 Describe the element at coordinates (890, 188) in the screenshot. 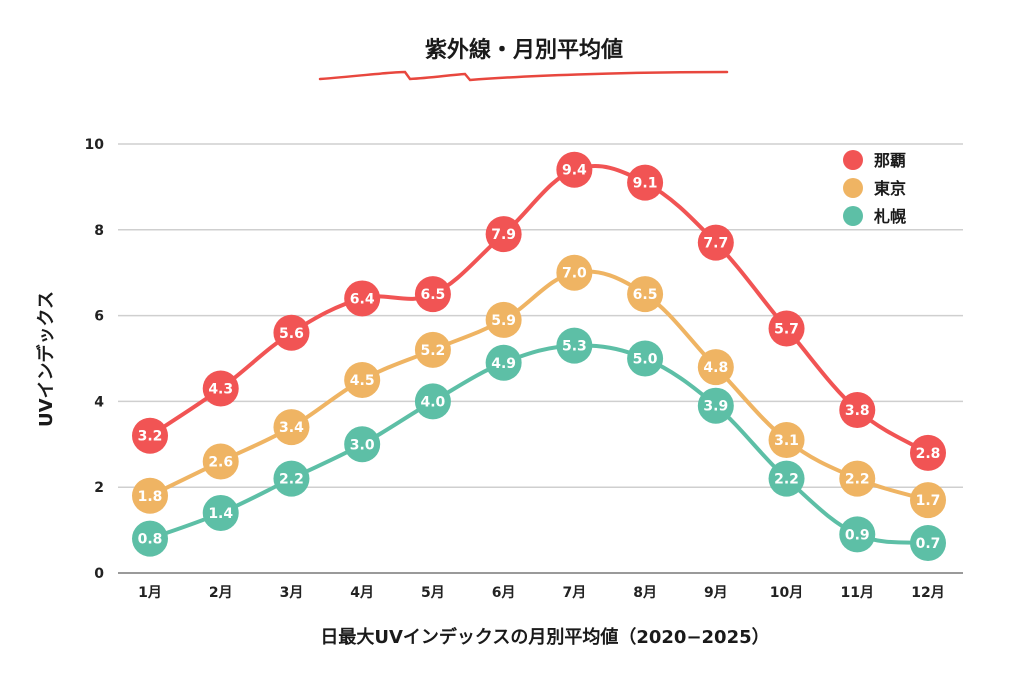

I see `legend-label: 東京` at that location.